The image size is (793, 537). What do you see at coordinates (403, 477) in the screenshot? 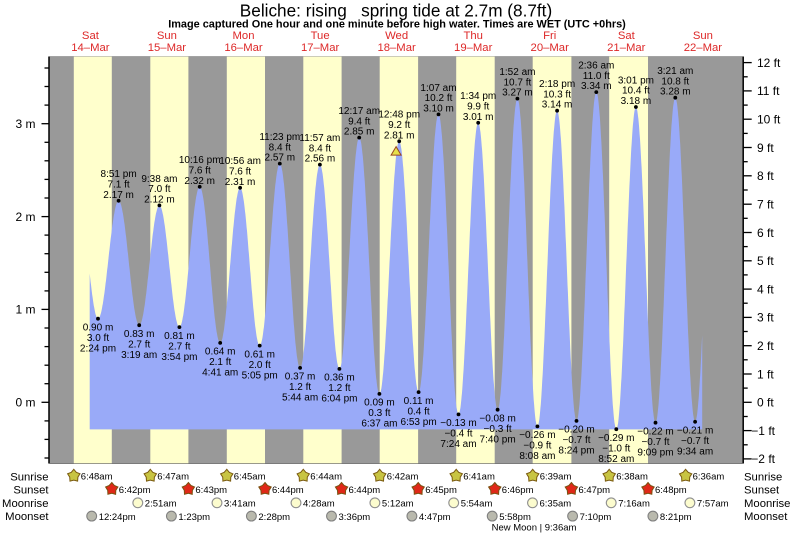
I see `svg-text: 6:42am` at bounding box center [403, 477].